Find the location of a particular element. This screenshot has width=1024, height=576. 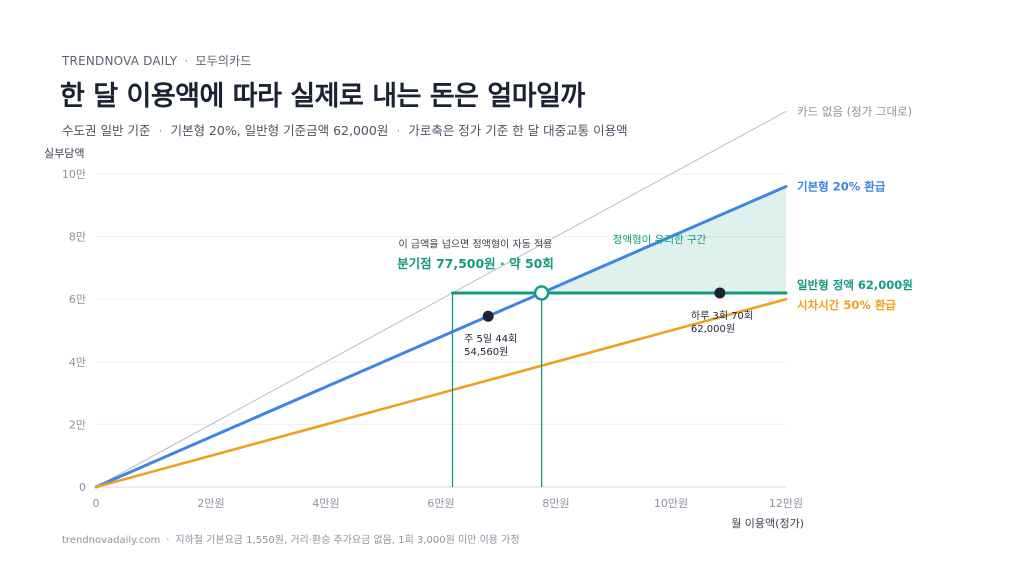

x-tick-label: 10만원 is located at coordinates (671, 503).